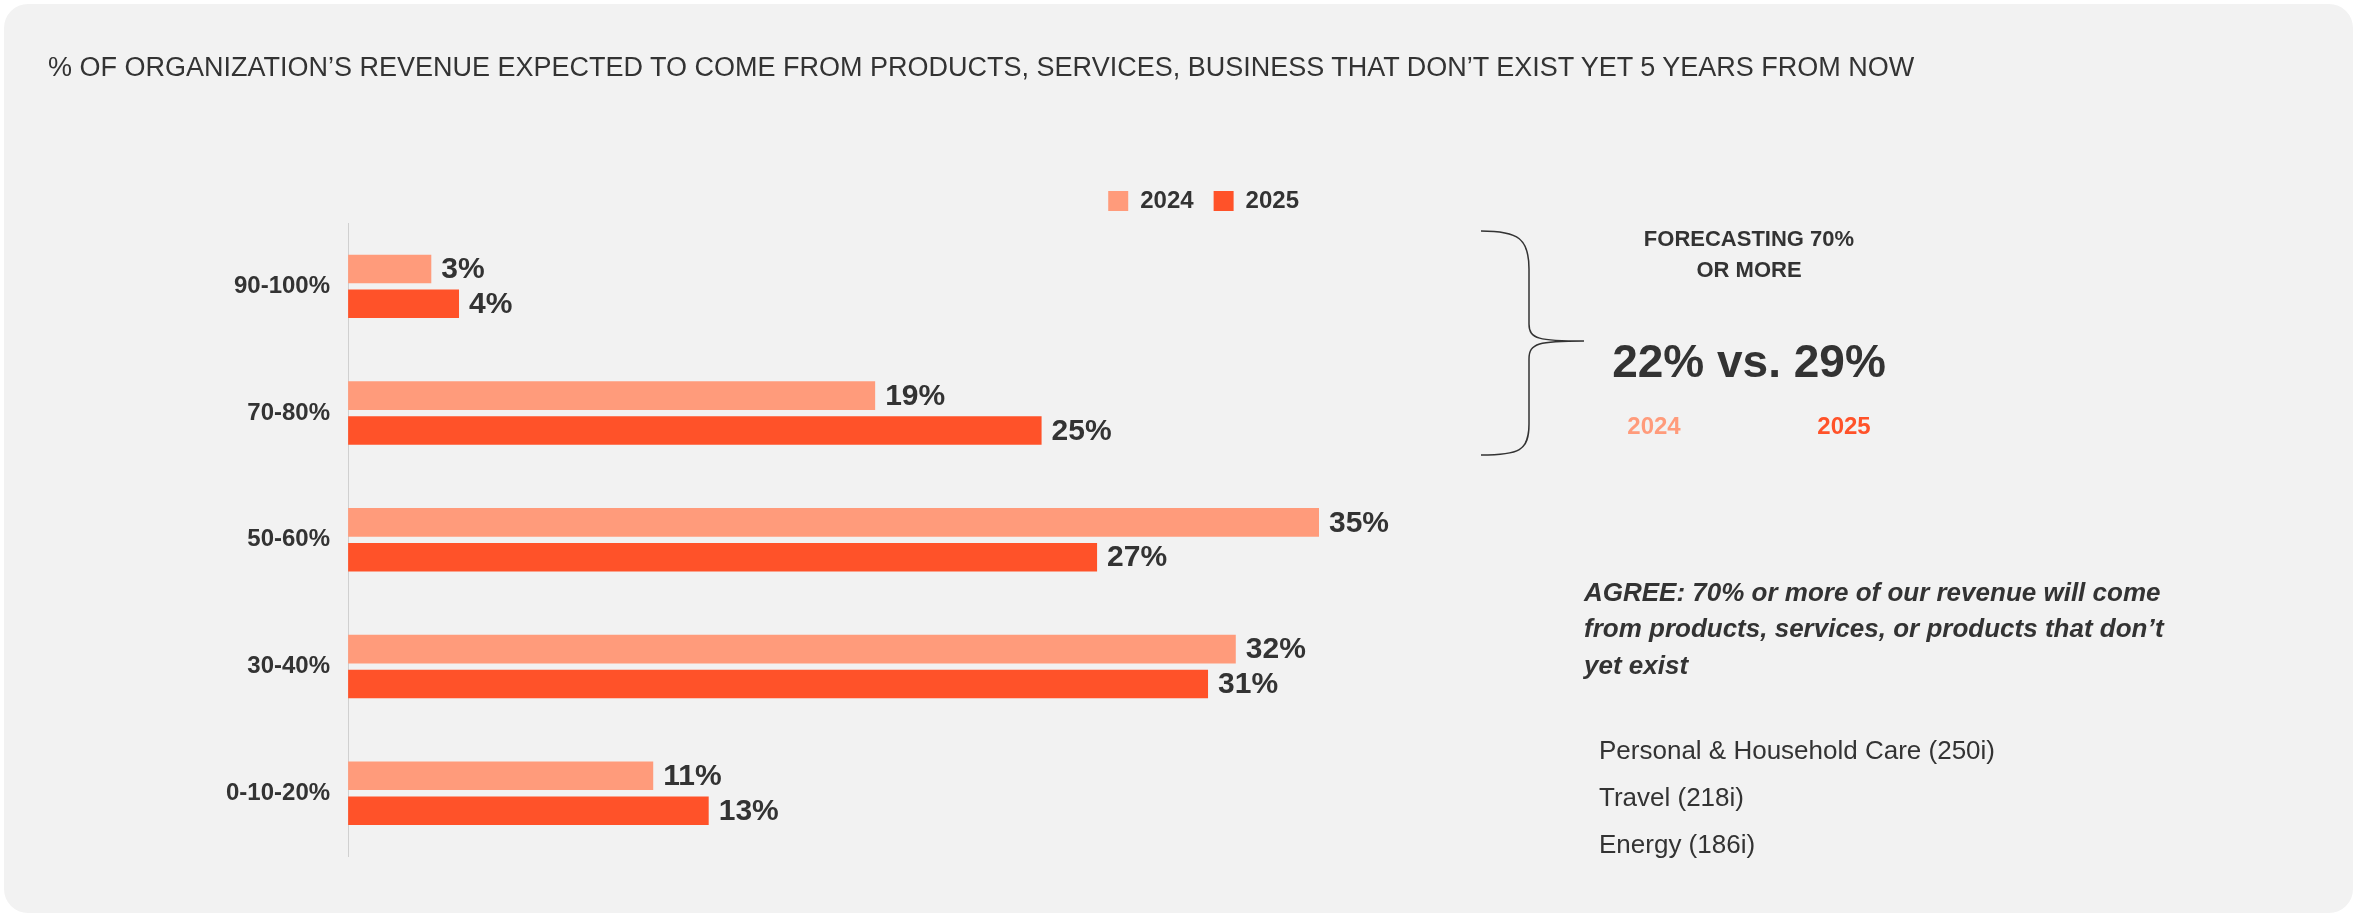  I want to click on legend-label: 2025, so click(1272, 199).